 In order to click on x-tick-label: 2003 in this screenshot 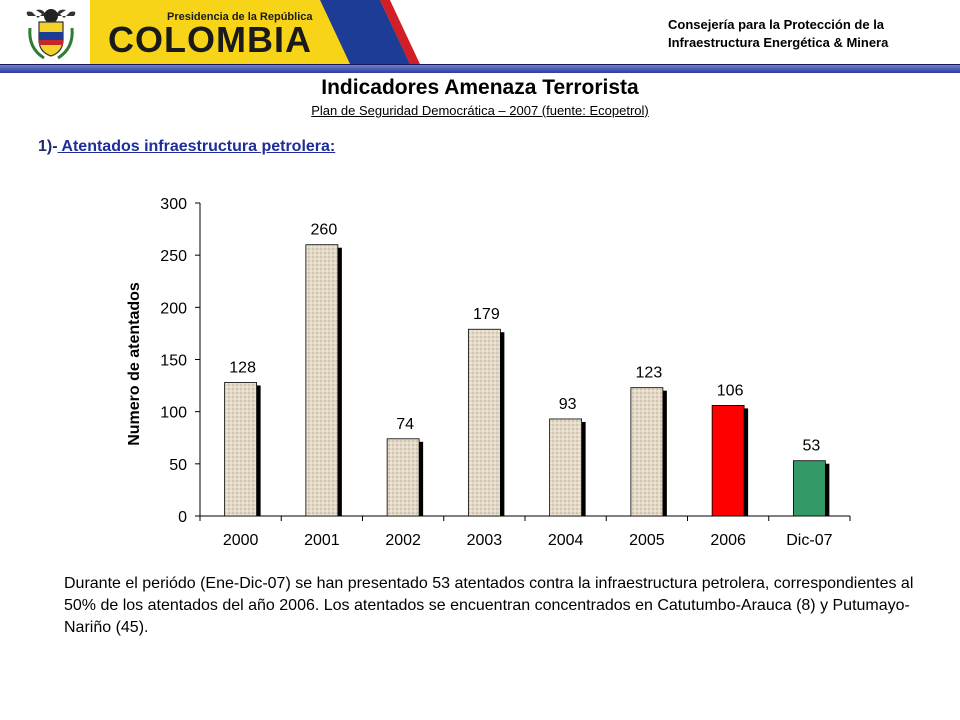, I will do `click(485, 540)`.